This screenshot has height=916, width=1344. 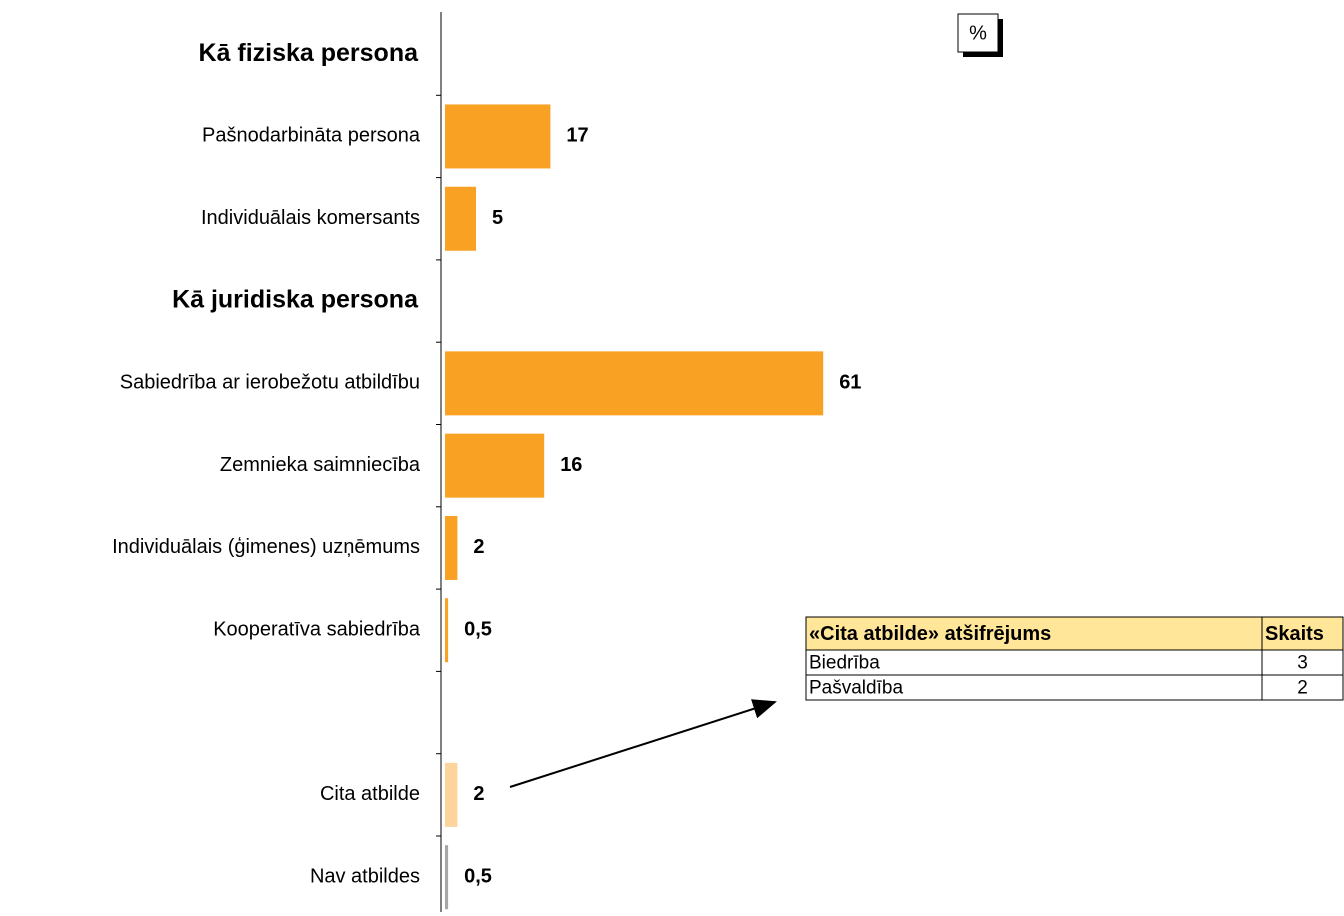 I want to click on table-cell: 3, so click(x=1302, y=663).